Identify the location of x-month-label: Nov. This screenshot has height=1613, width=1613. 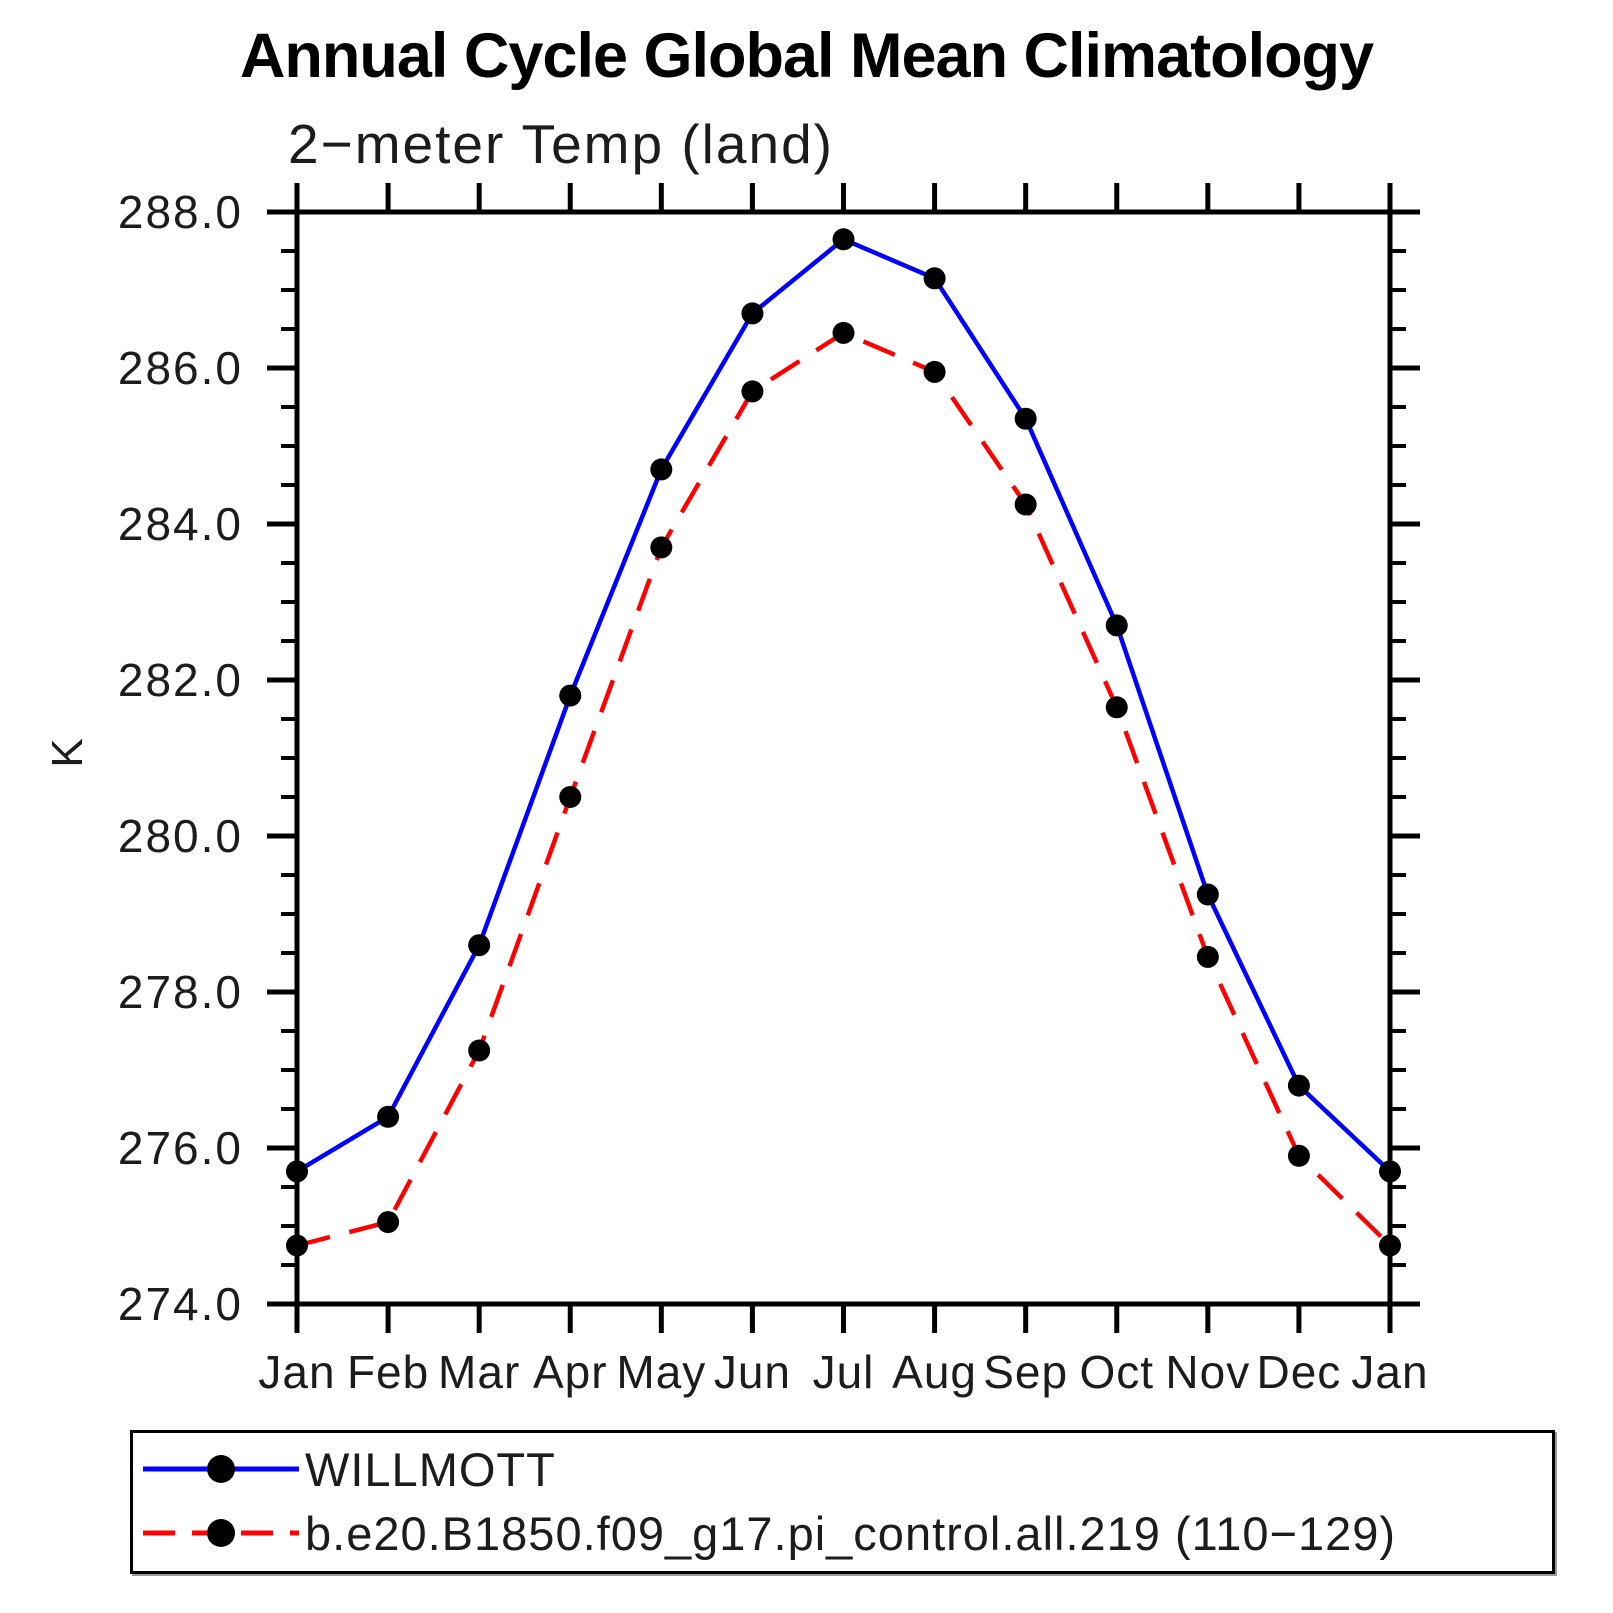
(1207, 1372).